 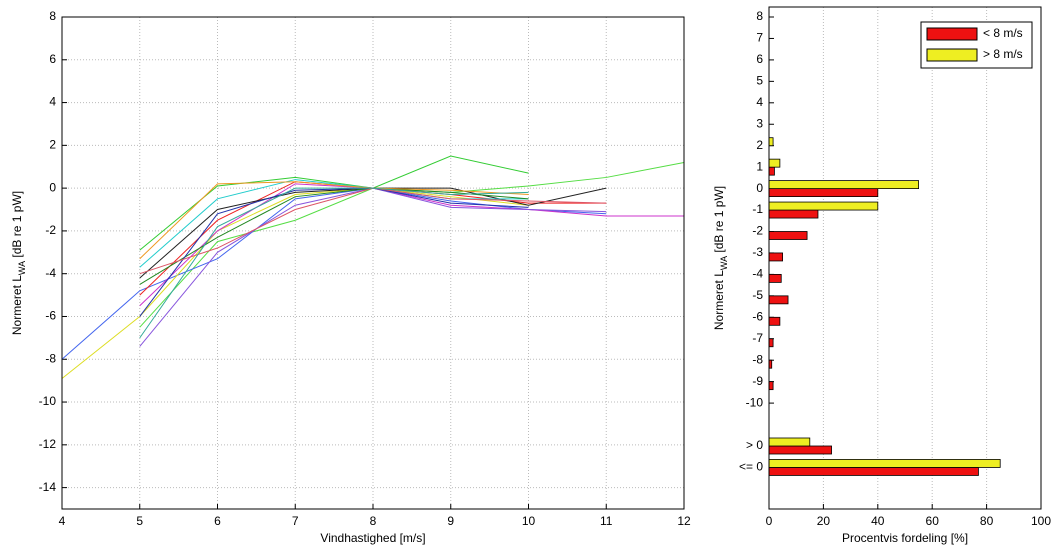 What do you see at coordinates (1003, 54) in the screenshot?
I see `legend-label: > 8 m/s` at bounding box center [1003, 54].